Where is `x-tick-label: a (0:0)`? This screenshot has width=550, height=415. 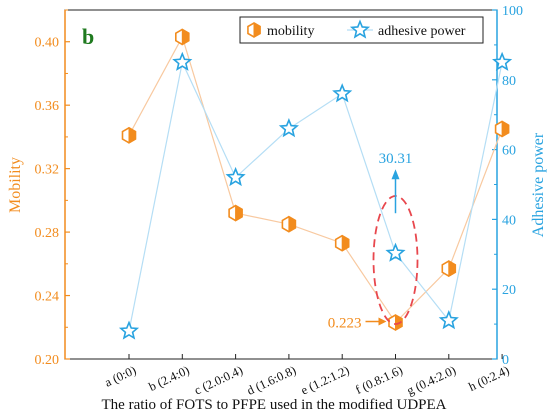 x-tick-label: a (0:0) is located at coordinates (120, 376).